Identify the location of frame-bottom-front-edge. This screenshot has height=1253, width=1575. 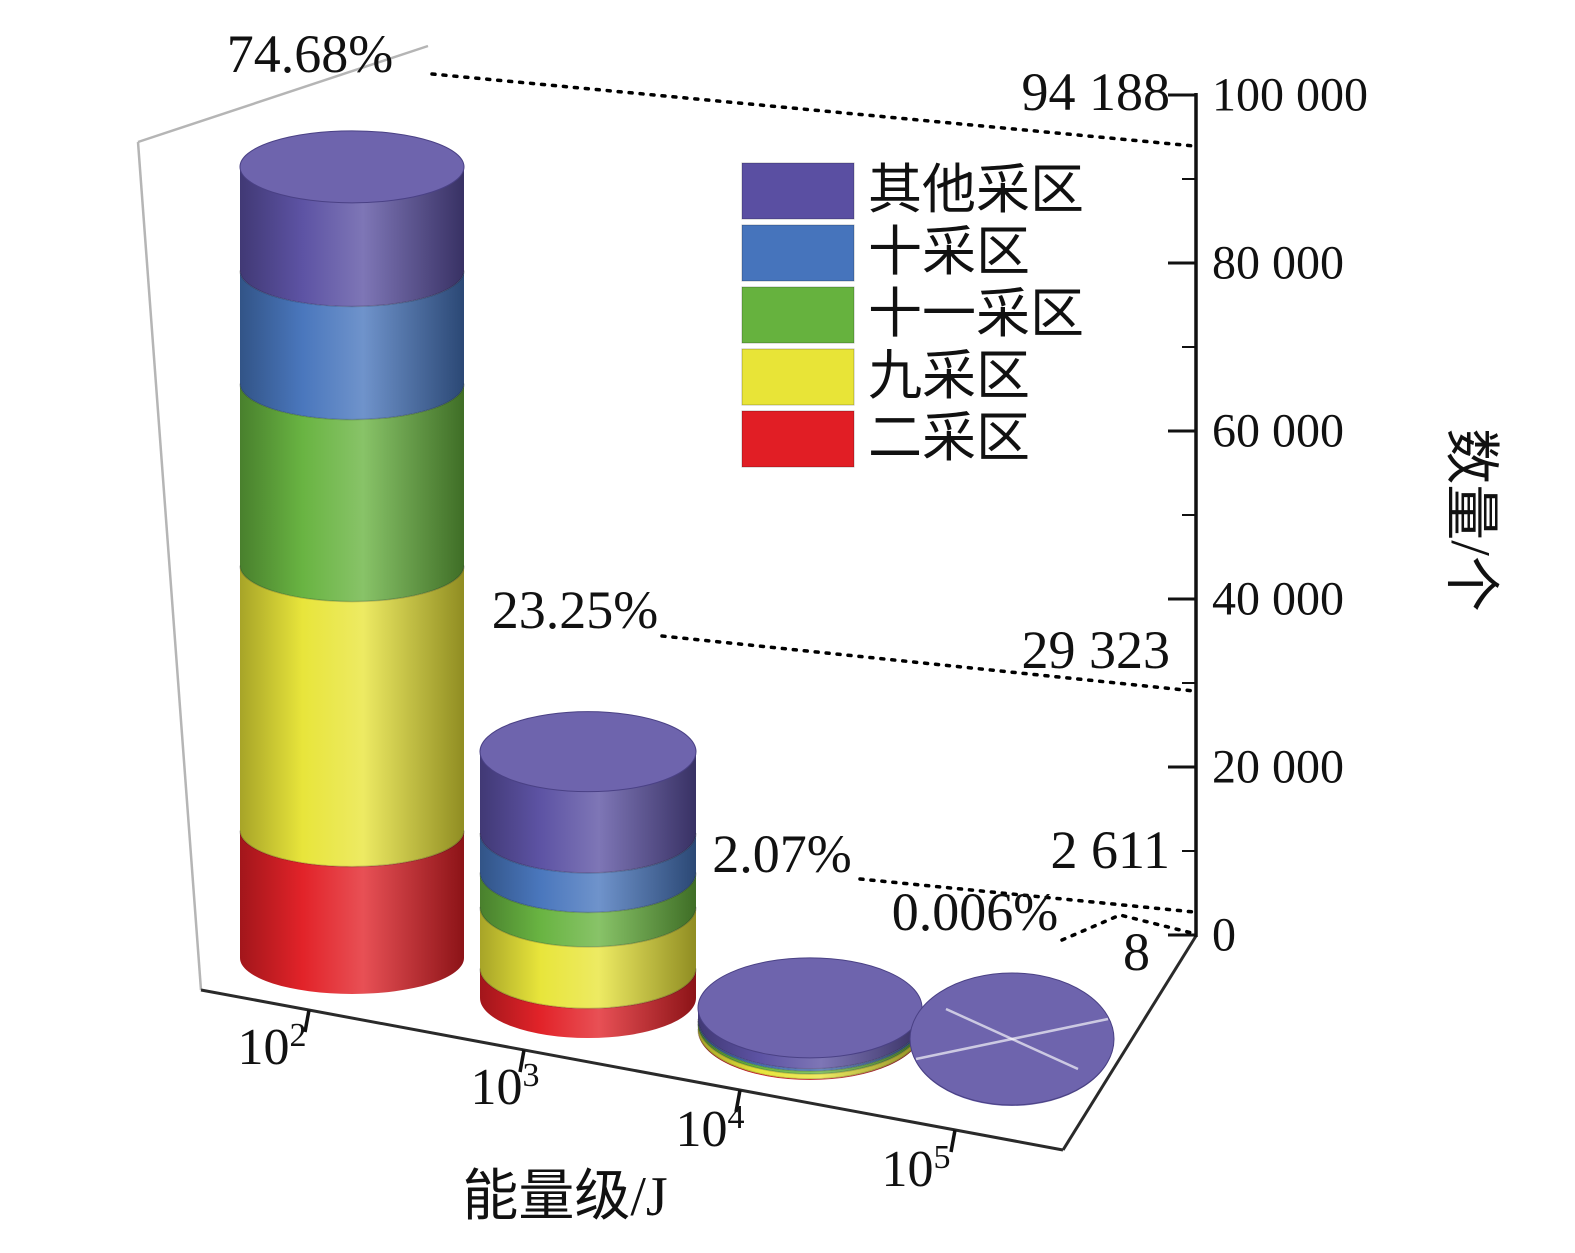
(632, 1070).